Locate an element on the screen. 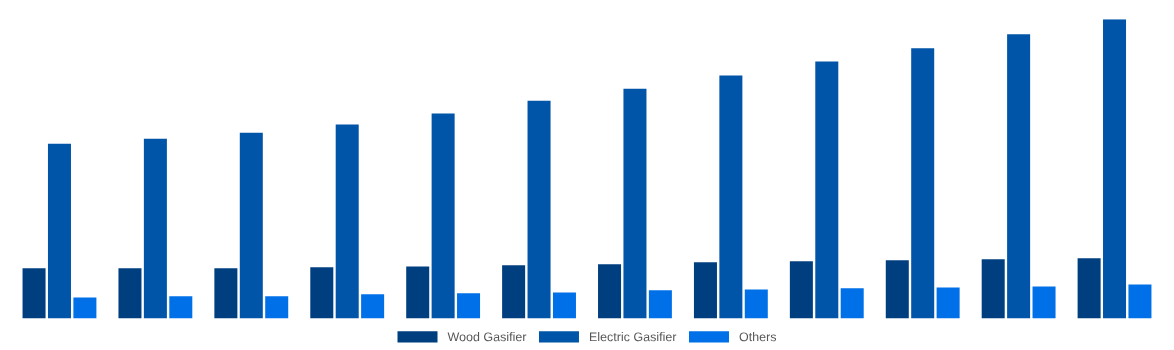 The width and height of the screenshot is (1174, 350). legend-label: Wood Gasifier is located at coordinates (487, 337).